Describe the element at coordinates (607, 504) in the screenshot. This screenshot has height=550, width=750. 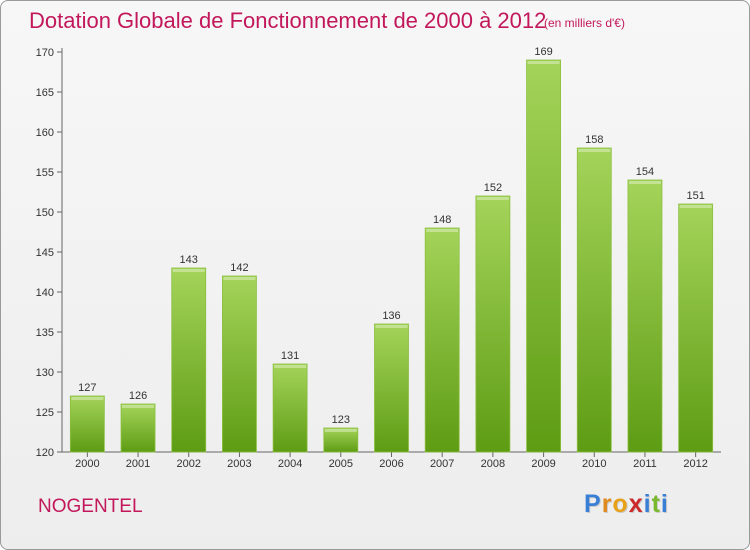
I see `logo-letter: r` at that location.